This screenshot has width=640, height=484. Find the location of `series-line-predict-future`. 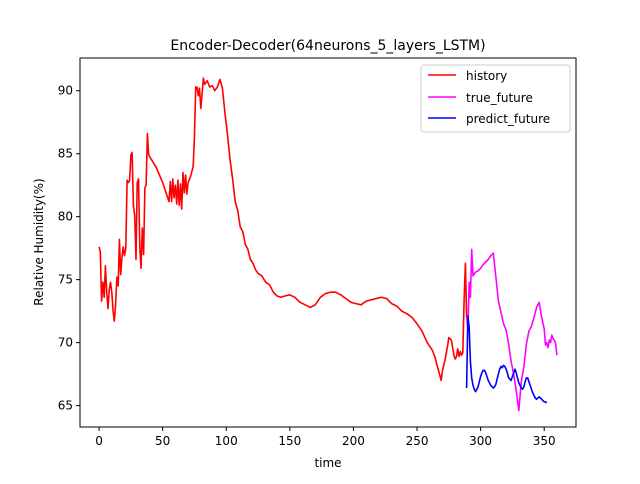

series-line-predict-future is located at coordinates (506, 359).